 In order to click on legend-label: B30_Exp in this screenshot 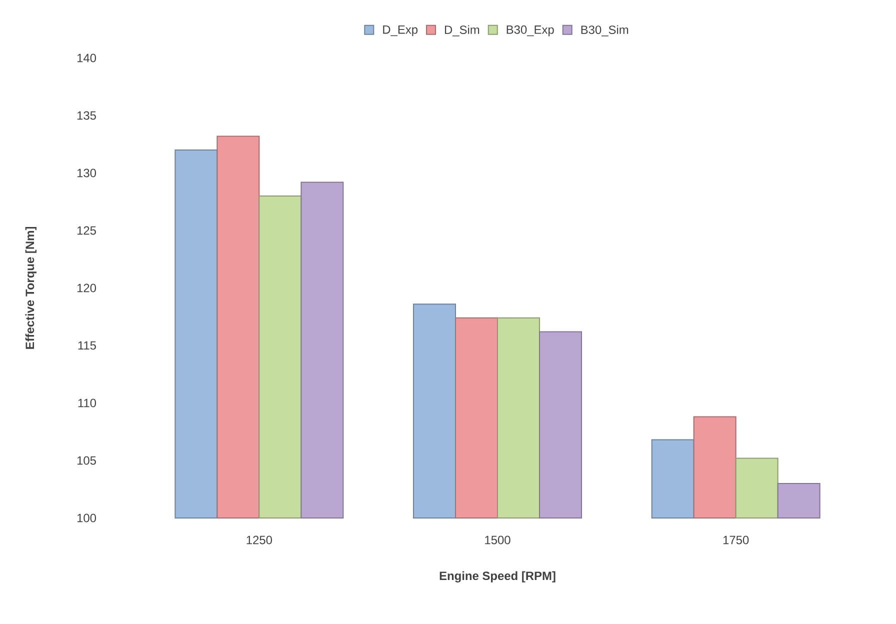, I will do `click(530, 30)`.